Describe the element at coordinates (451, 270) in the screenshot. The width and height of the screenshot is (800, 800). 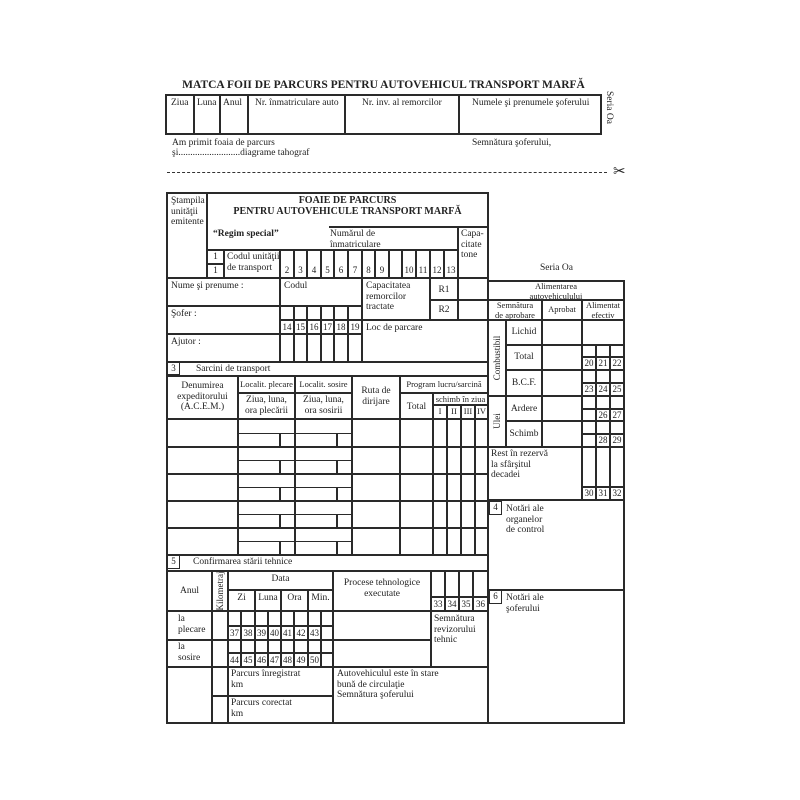
I see `code-cell-unit-code: 13` at that location.